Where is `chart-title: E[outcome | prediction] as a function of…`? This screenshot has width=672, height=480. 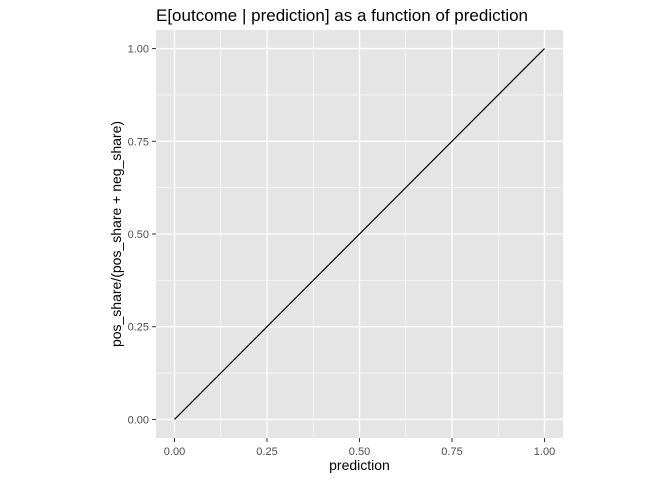 chart-title: E[outcome | prediction] as a function of… is located at coordinates (342, 15).